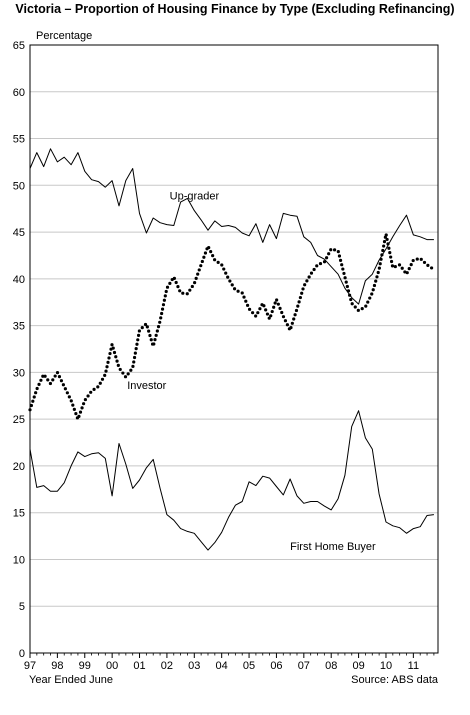 Image resolution: width=470 pixels, height=715 pixels. Describe the element at coordinates (19, 350) in the screenshot. I see `y-axis: 0 5 10 15 20 25 30 35 40 45 50 55 60 65` at that location.